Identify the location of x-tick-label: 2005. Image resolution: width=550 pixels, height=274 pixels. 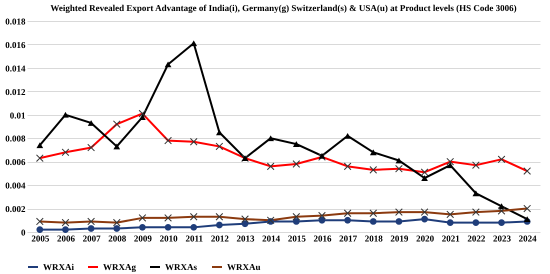
(40, 239).